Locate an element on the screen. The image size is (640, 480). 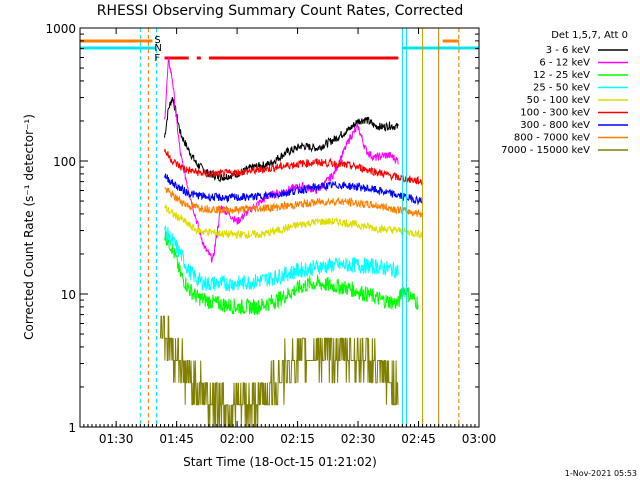
flag-label-N: N is located at coordinates (157, 48).